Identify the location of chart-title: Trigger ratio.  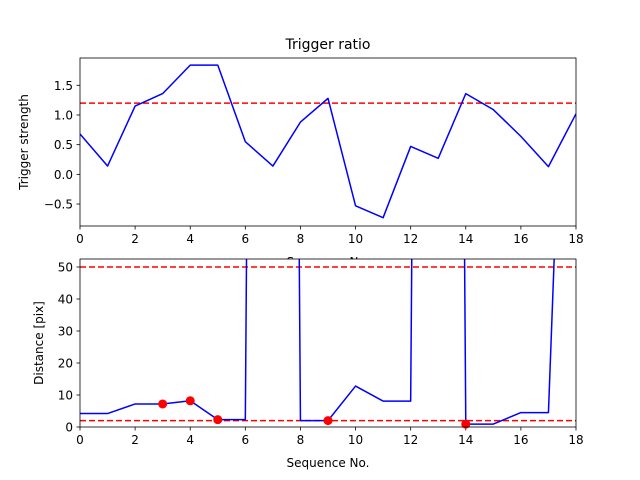
(327, 45).